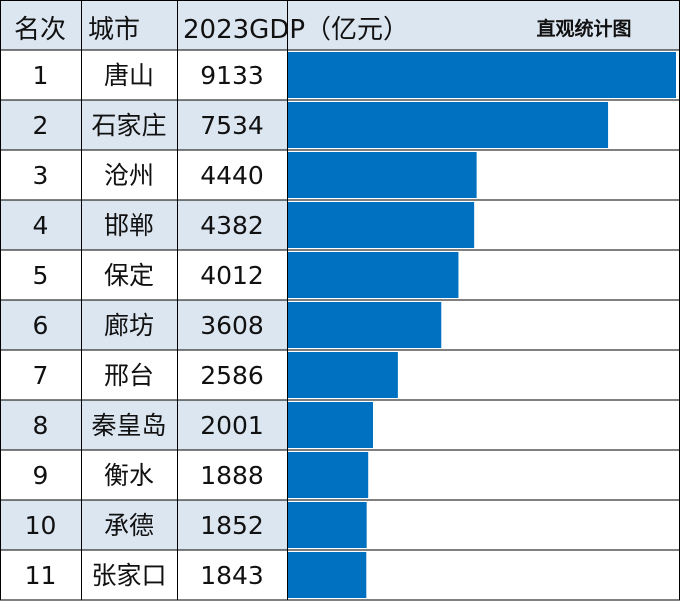 Image resolution: width=680 pixels, height=601 pixels. I want to click on city-cell: 邯郸, so click(129, 225).